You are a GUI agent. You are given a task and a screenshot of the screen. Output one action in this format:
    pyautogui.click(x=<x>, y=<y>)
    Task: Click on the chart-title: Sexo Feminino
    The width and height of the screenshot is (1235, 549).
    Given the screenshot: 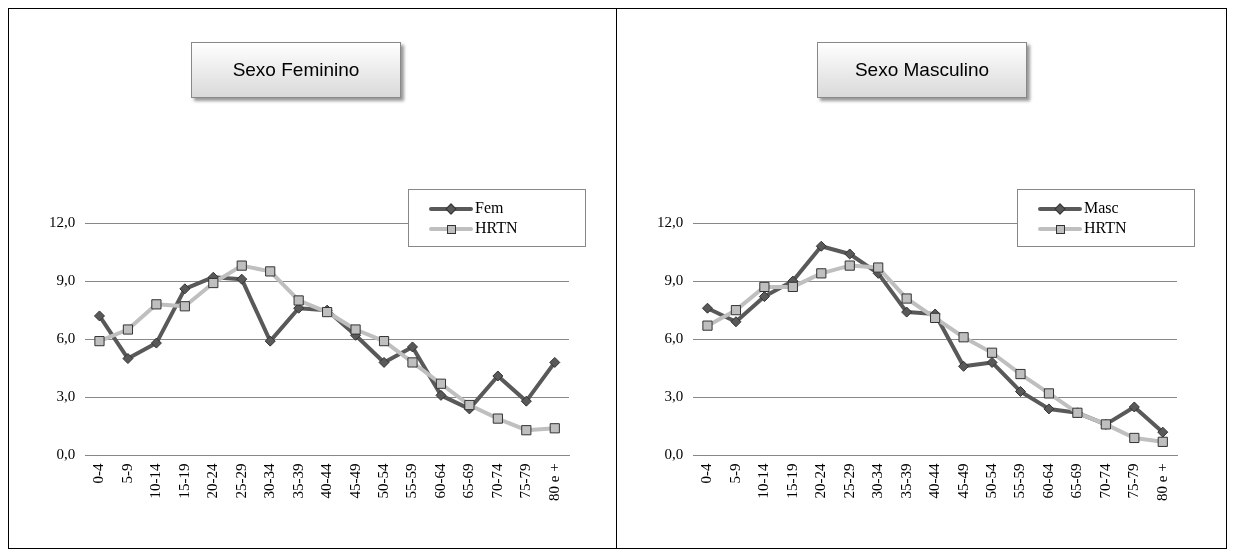 What is the action you would take?
    pyautogui.click(x=296, y=70)
    